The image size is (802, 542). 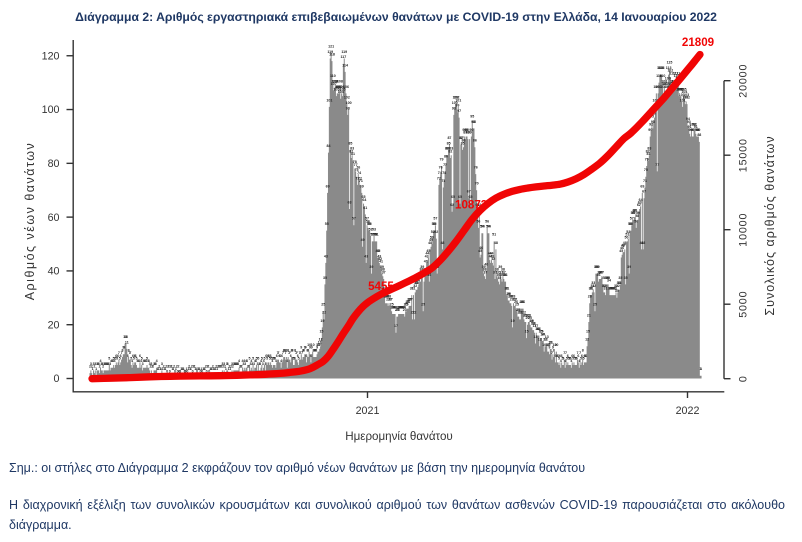 I want to click on svg-text: 55, so click(x=434, y=224).